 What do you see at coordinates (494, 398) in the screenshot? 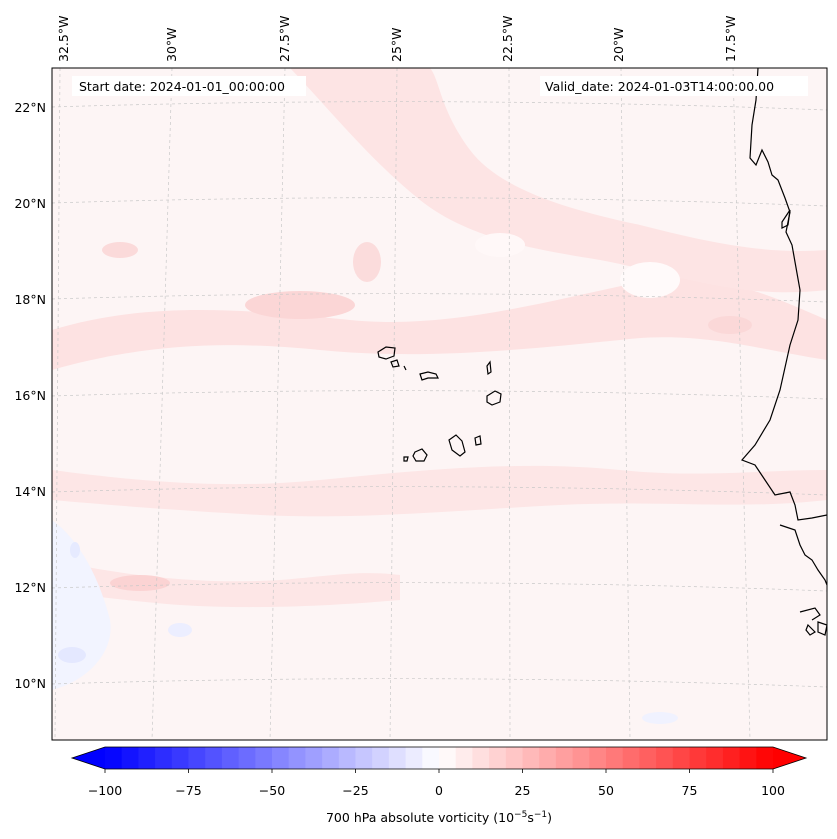
I see `island-boa-vista` at bounding box center [494, 398].